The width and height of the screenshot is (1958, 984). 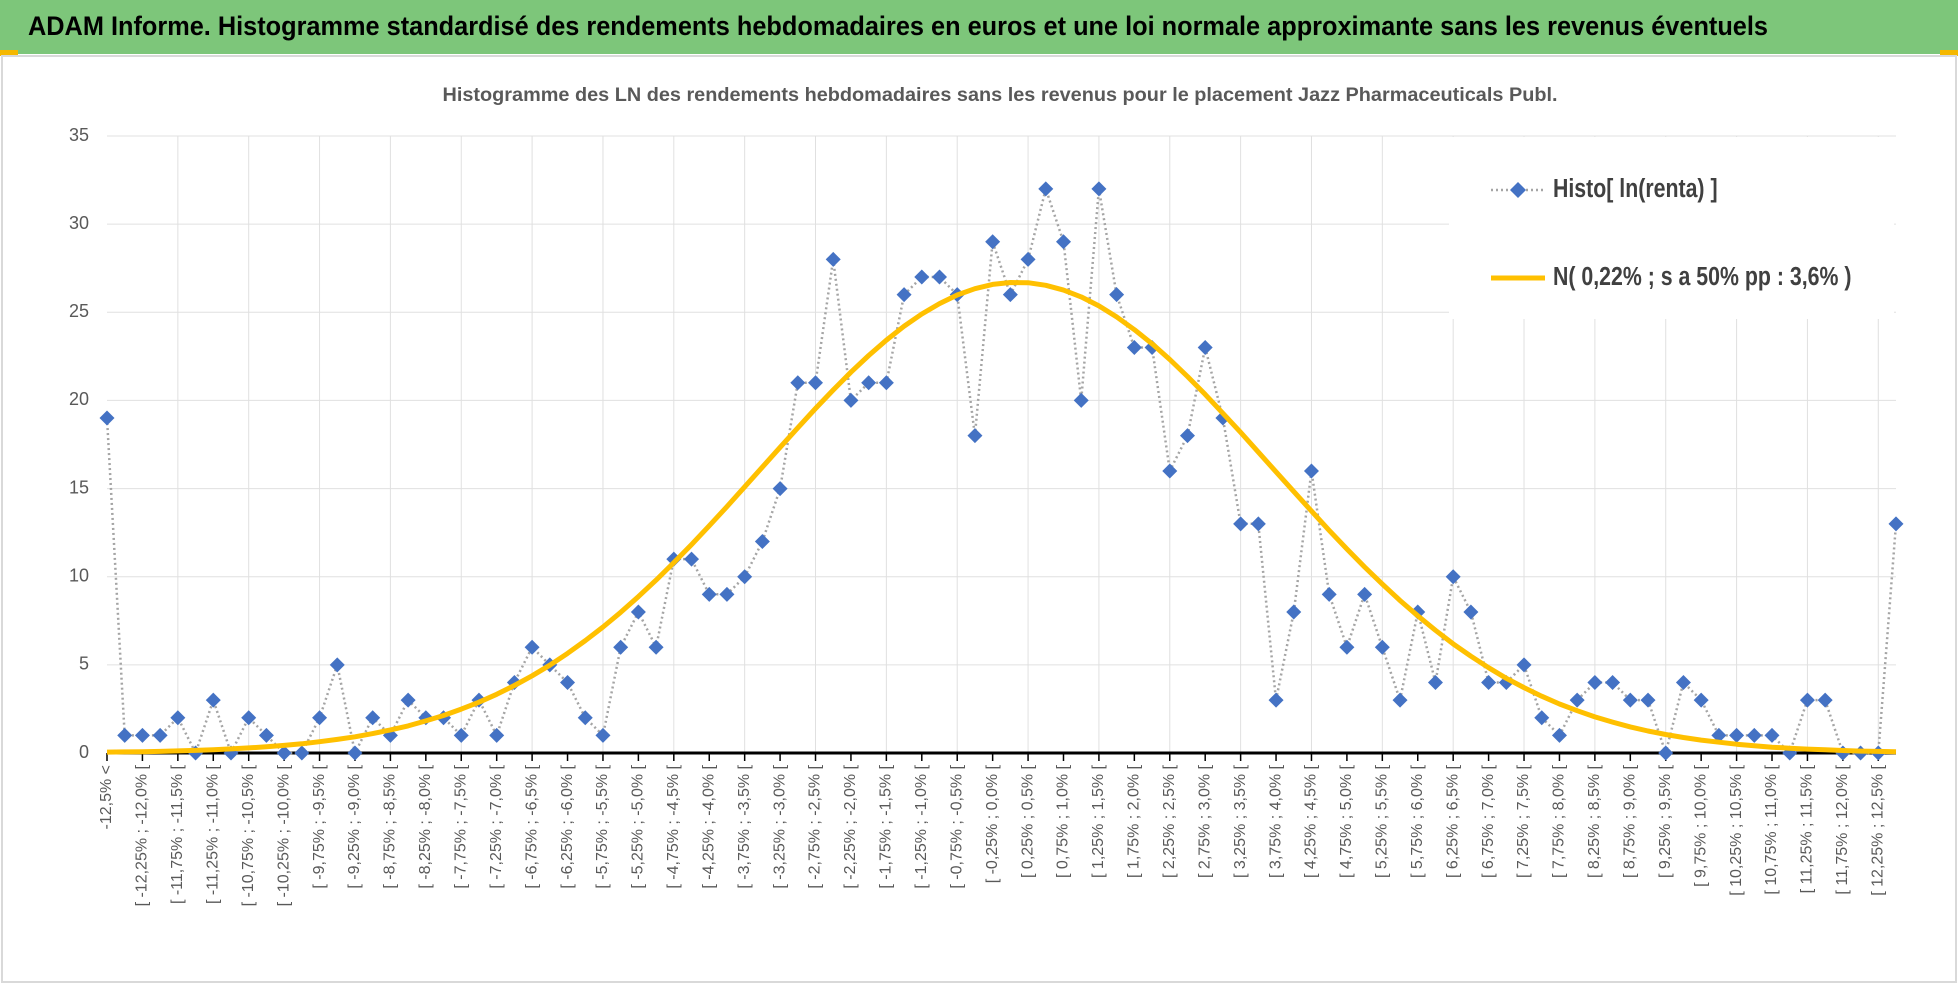 I want to click on legend-item: Histo[ ln(renta) ], so click(x=1604, y=188).